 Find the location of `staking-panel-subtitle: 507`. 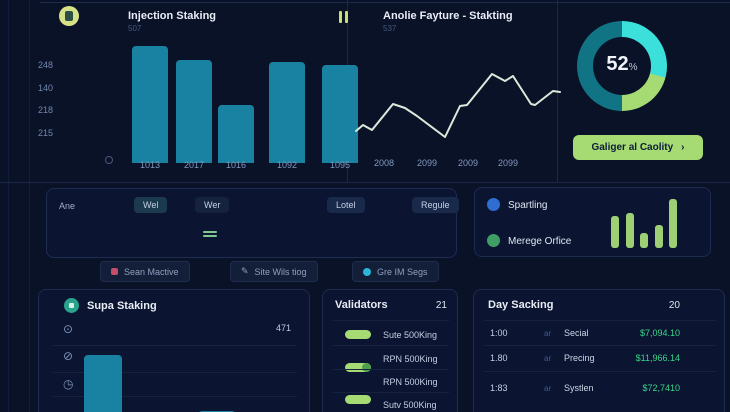

staking-panel-subtitle: 507 is located at coordinates (135, 28).